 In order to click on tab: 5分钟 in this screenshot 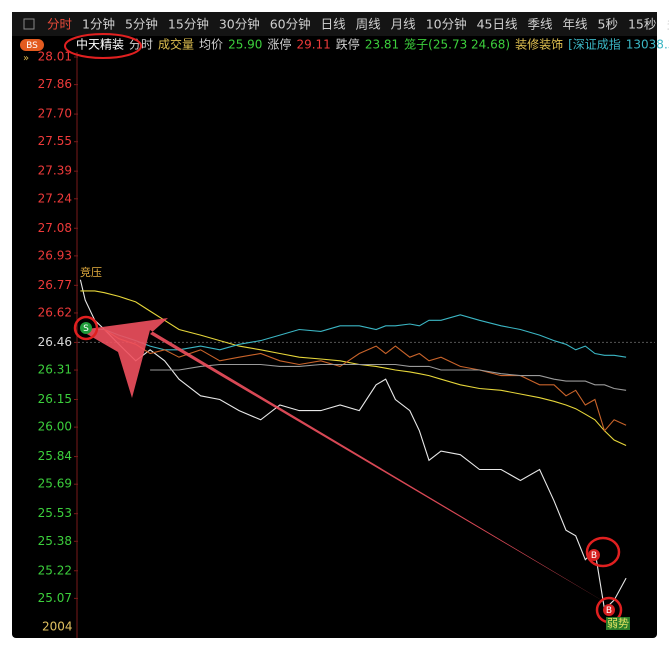, I will do `click(141, 24)`.